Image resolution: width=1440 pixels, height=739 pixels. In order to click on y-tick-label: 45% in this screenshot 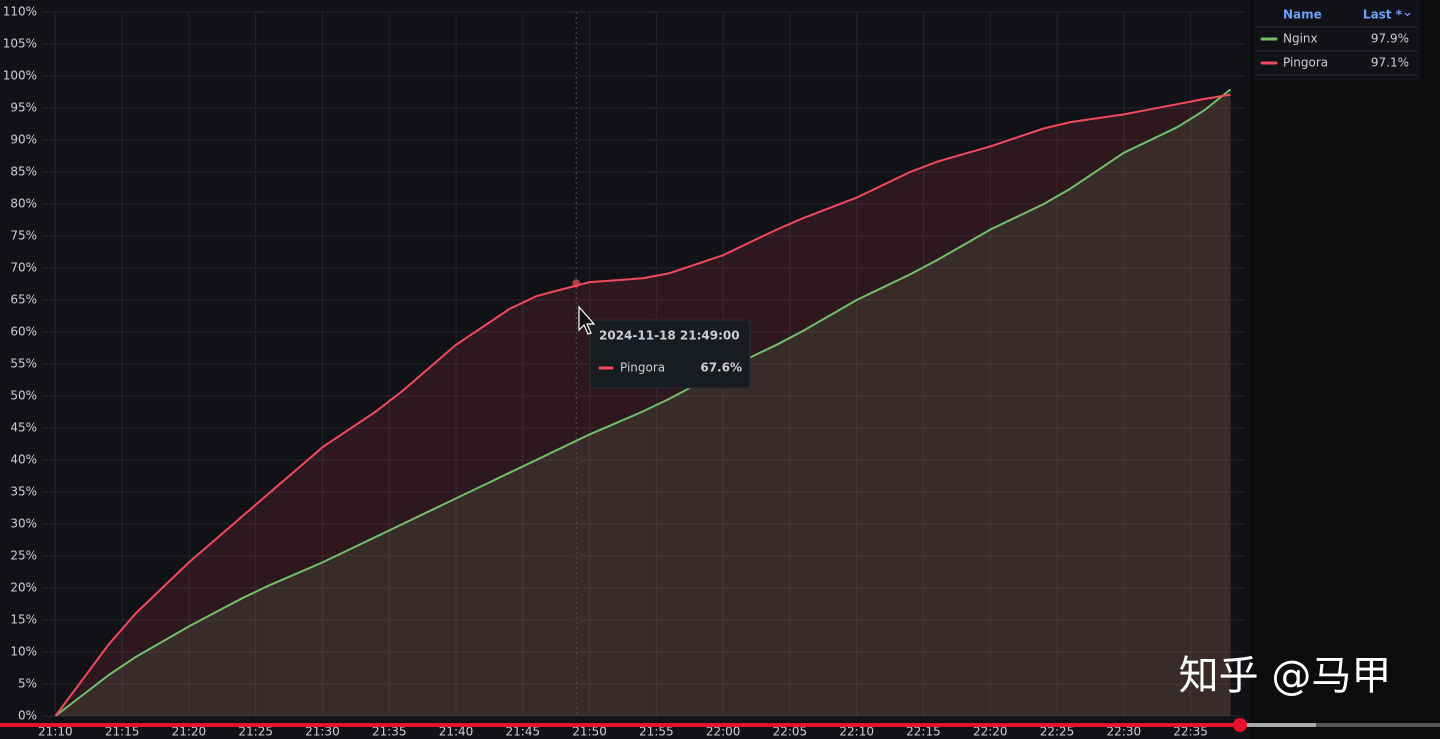, I will do `click(23, 428)`.